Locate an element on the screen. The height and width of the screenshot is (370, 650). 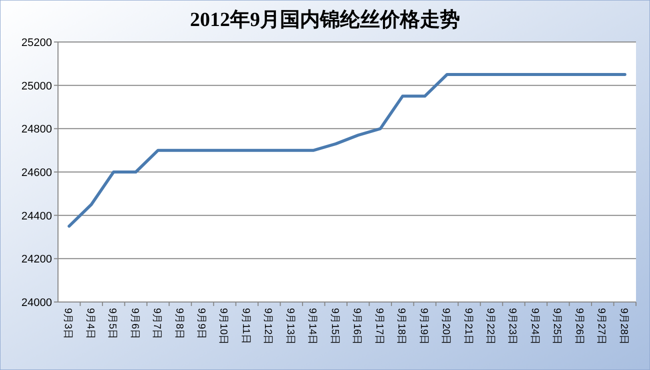
x-tick-label: 9月20日 is located at coordinates (446, 326).